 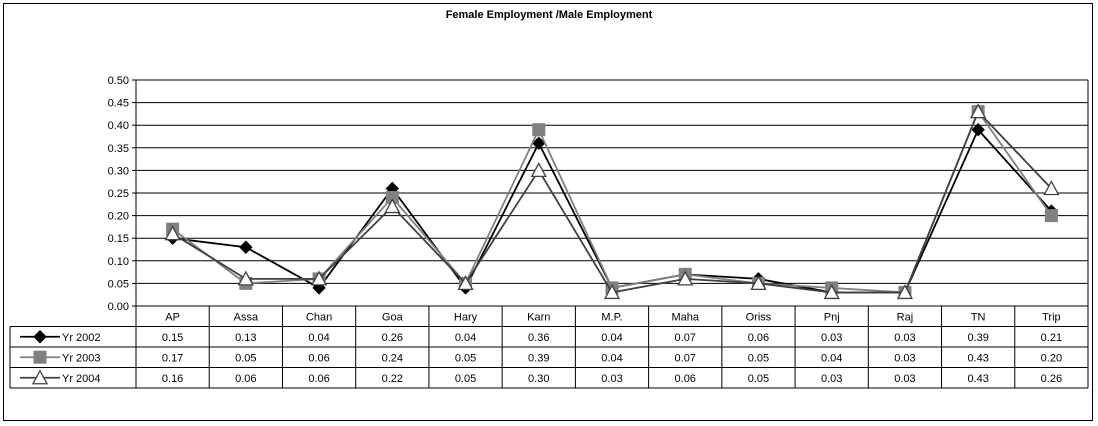 I want to click on y-tick-label: 0.15, so click(x=118, y=239).